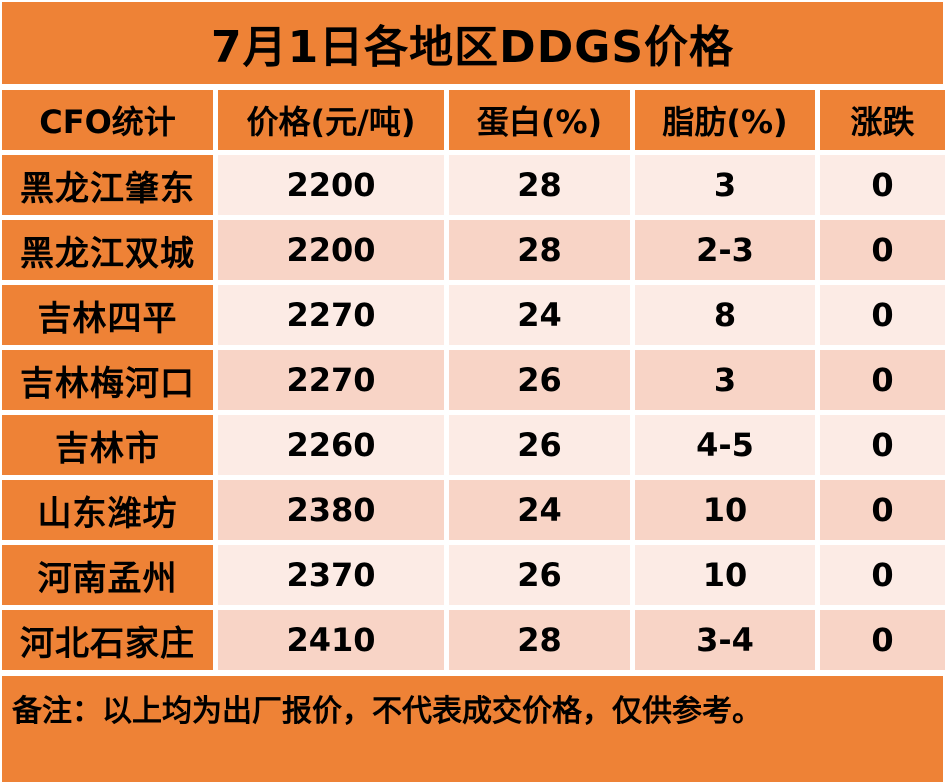 The image size is (945, 784). Describe the element at coordinates (472, 43) in the screenshot. I see `table-title: 7月1日各地区DDGS价格` at that location.